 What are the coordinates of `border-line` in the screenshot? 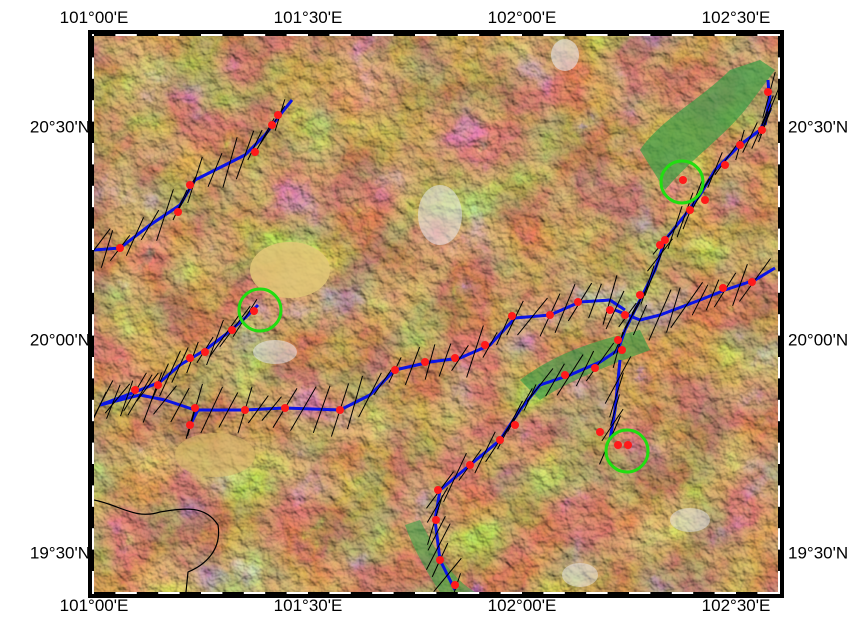 It's located at (157, 545).